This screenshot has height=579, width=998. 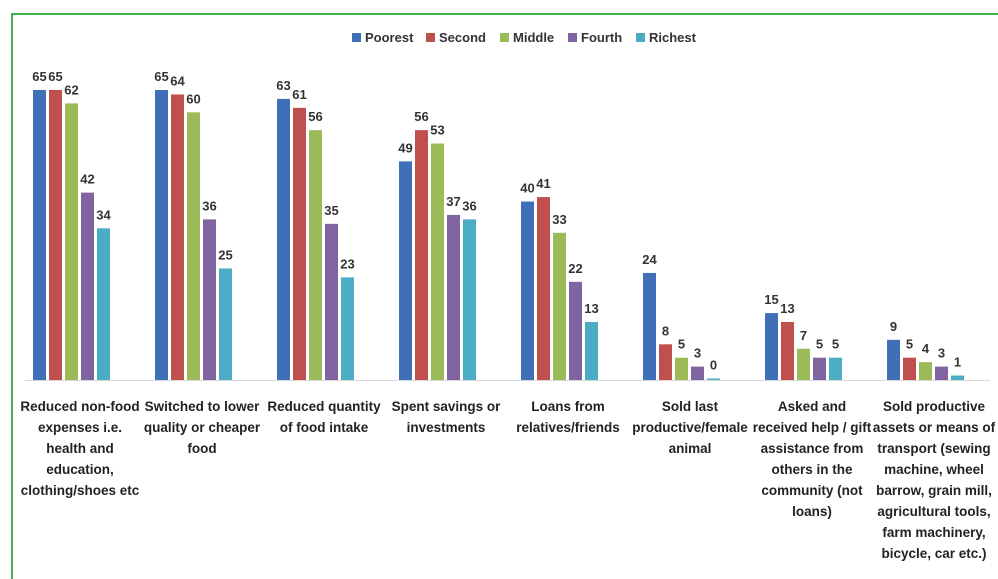 I want to click on value-label: 40, so click(x=527, y=188).